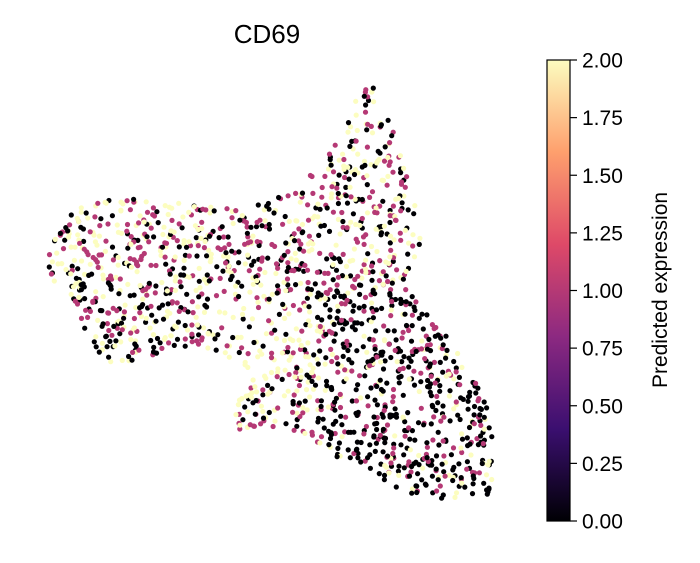 This screenshot has width=700, height=563. Describe the element at coordinates (602, 176) in the screenshot. I see `colorbar-tick-label: 1.50` at that location.